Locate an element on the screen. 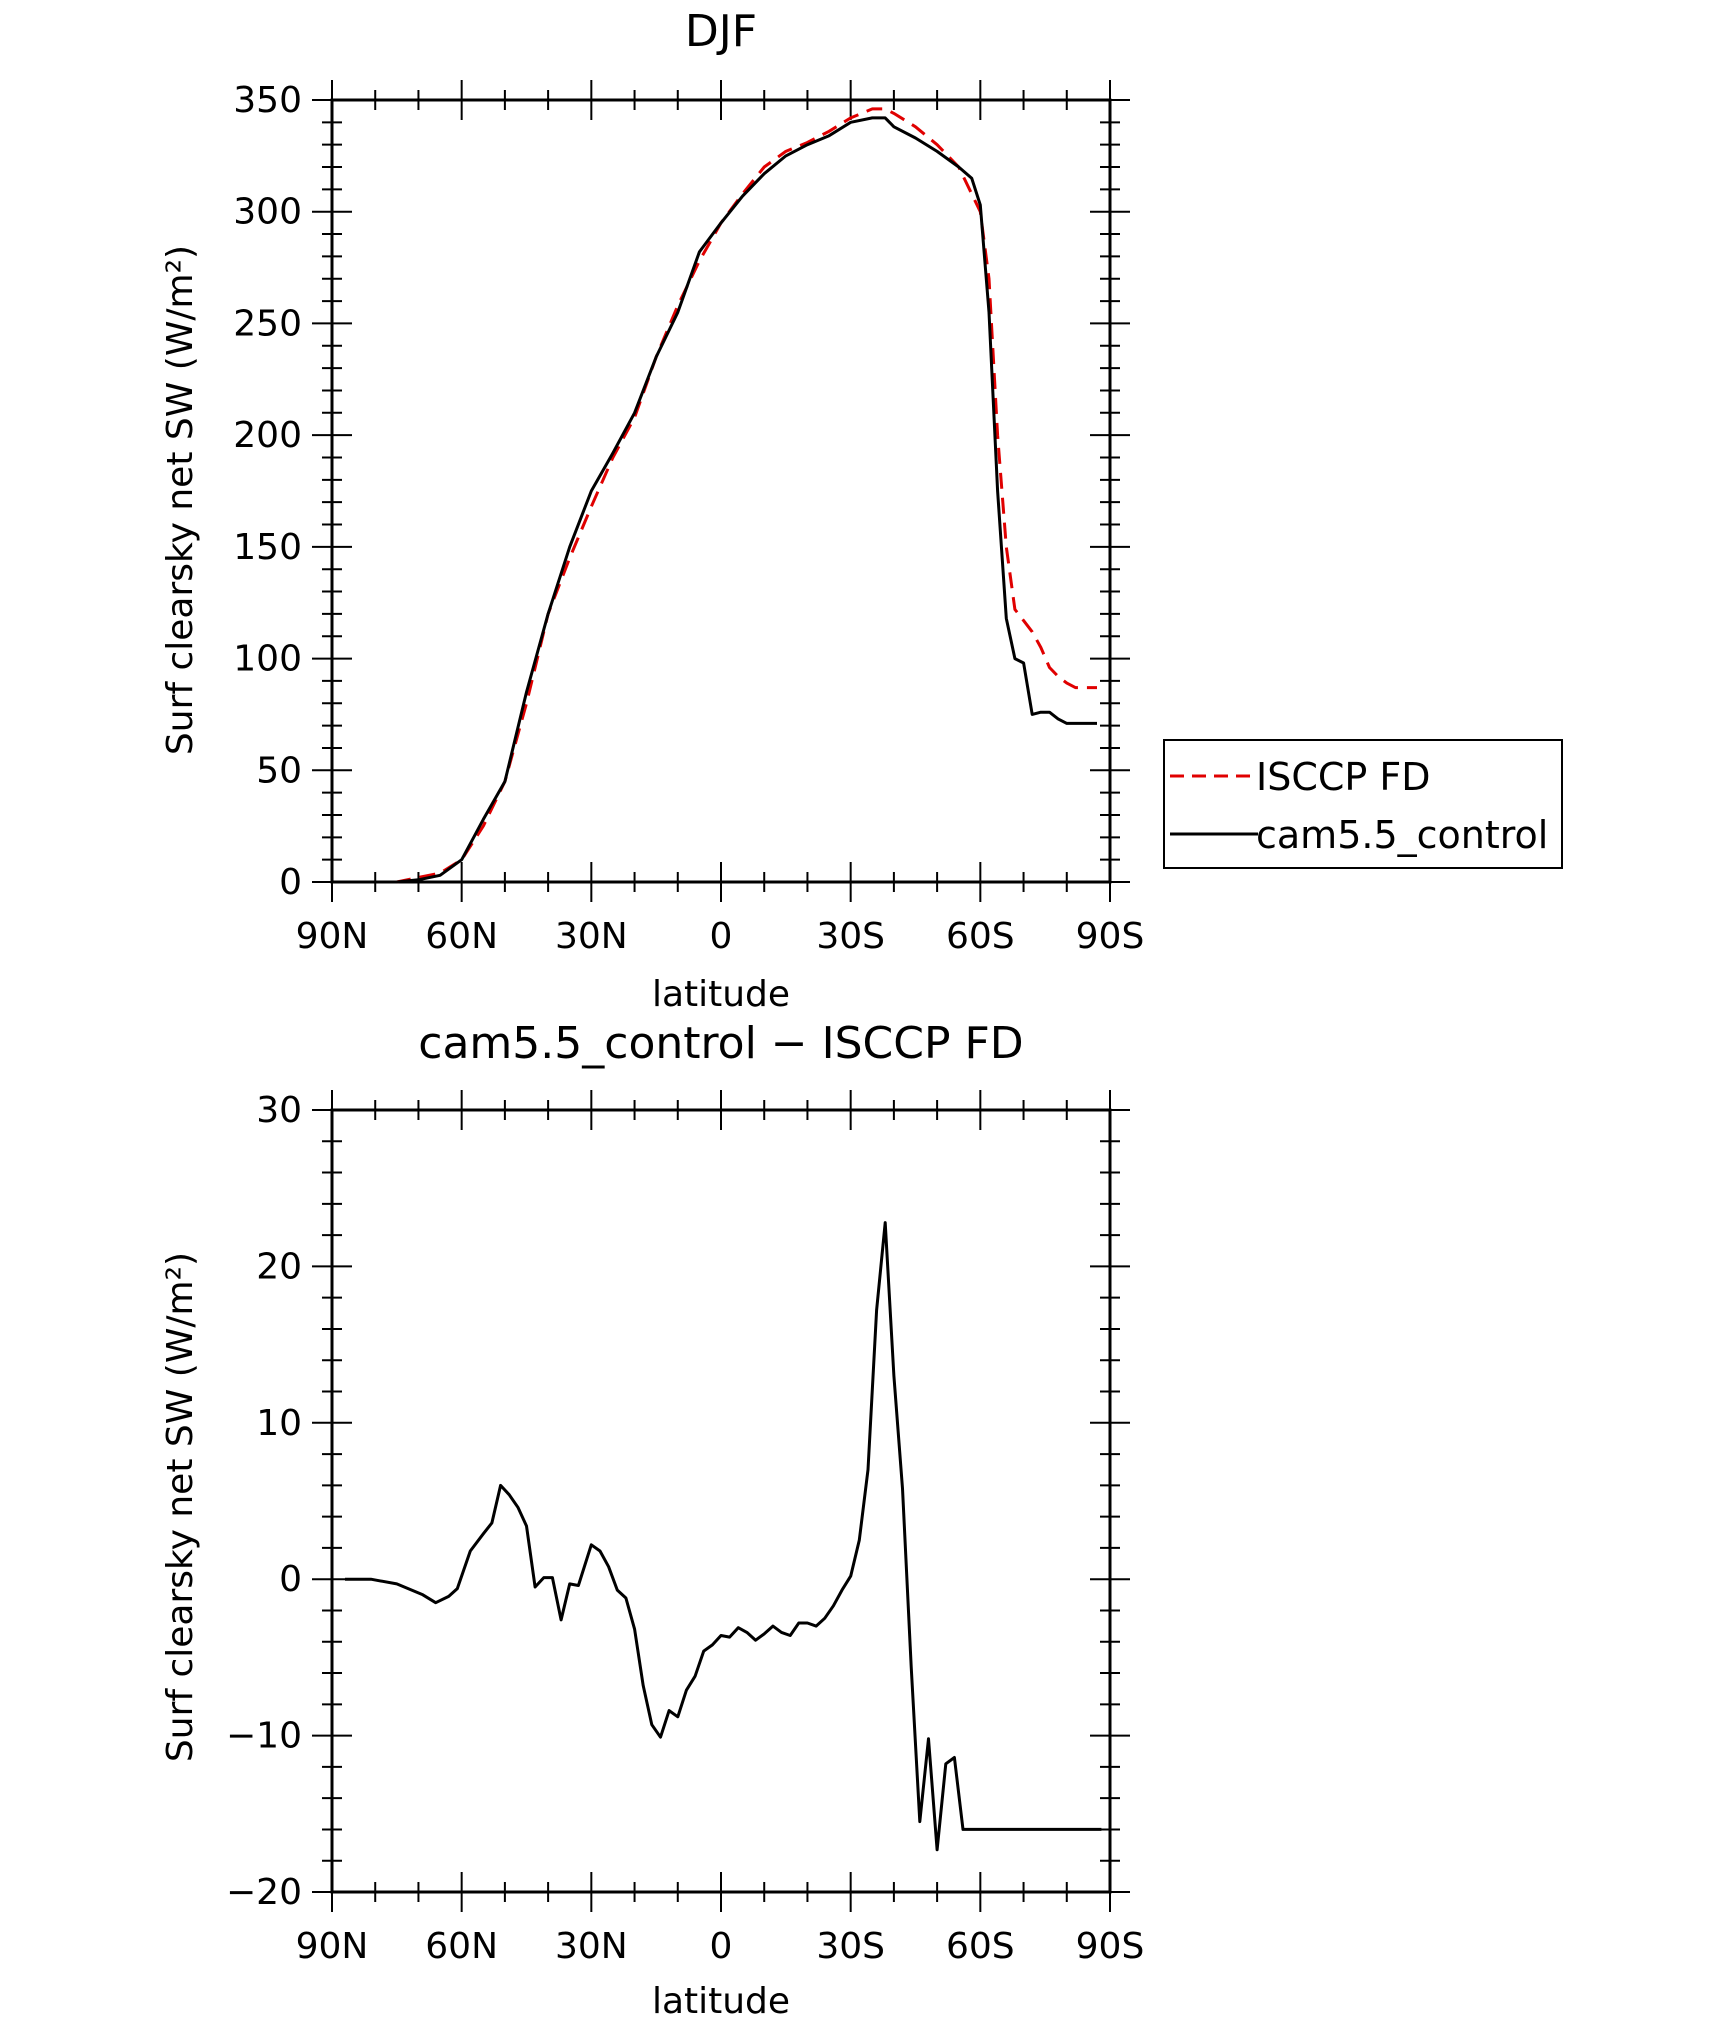  bottom-chart-title: cam5.5_control − ISCCP FD is located at coordinates (720, 1043).